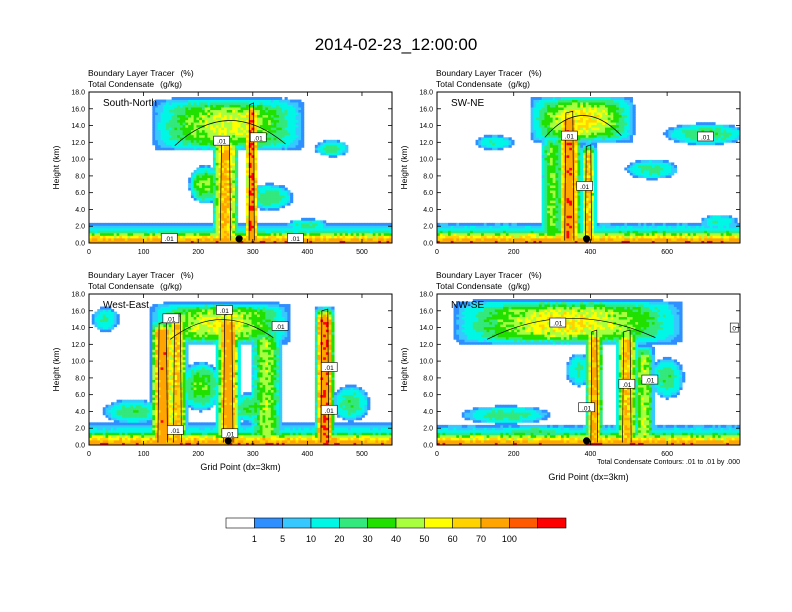 This screenshot has width=792, height=612. What do you see at coordinates (424, 539) in the screenshot?
I see `colorbar-label: 50` at bounding box center [424, 539].